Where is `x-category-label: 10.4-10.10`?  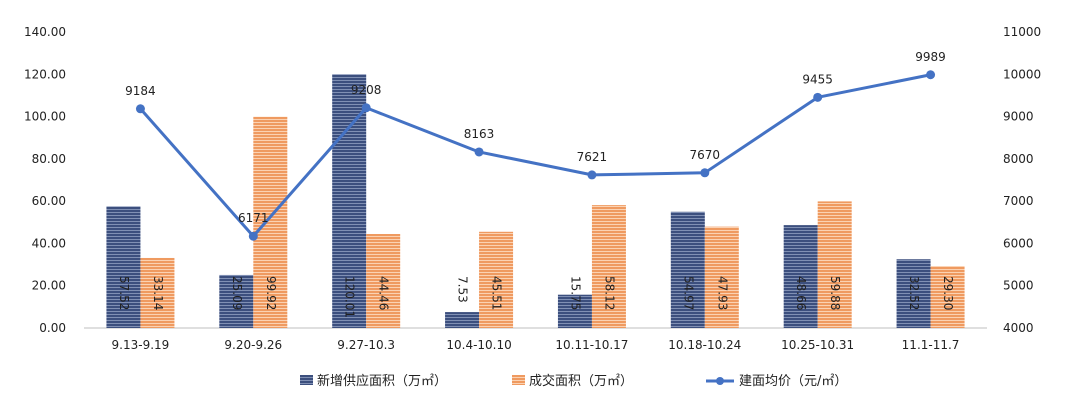
x-category-label: 10.4-10.10 is located at coordinates (478, 345).